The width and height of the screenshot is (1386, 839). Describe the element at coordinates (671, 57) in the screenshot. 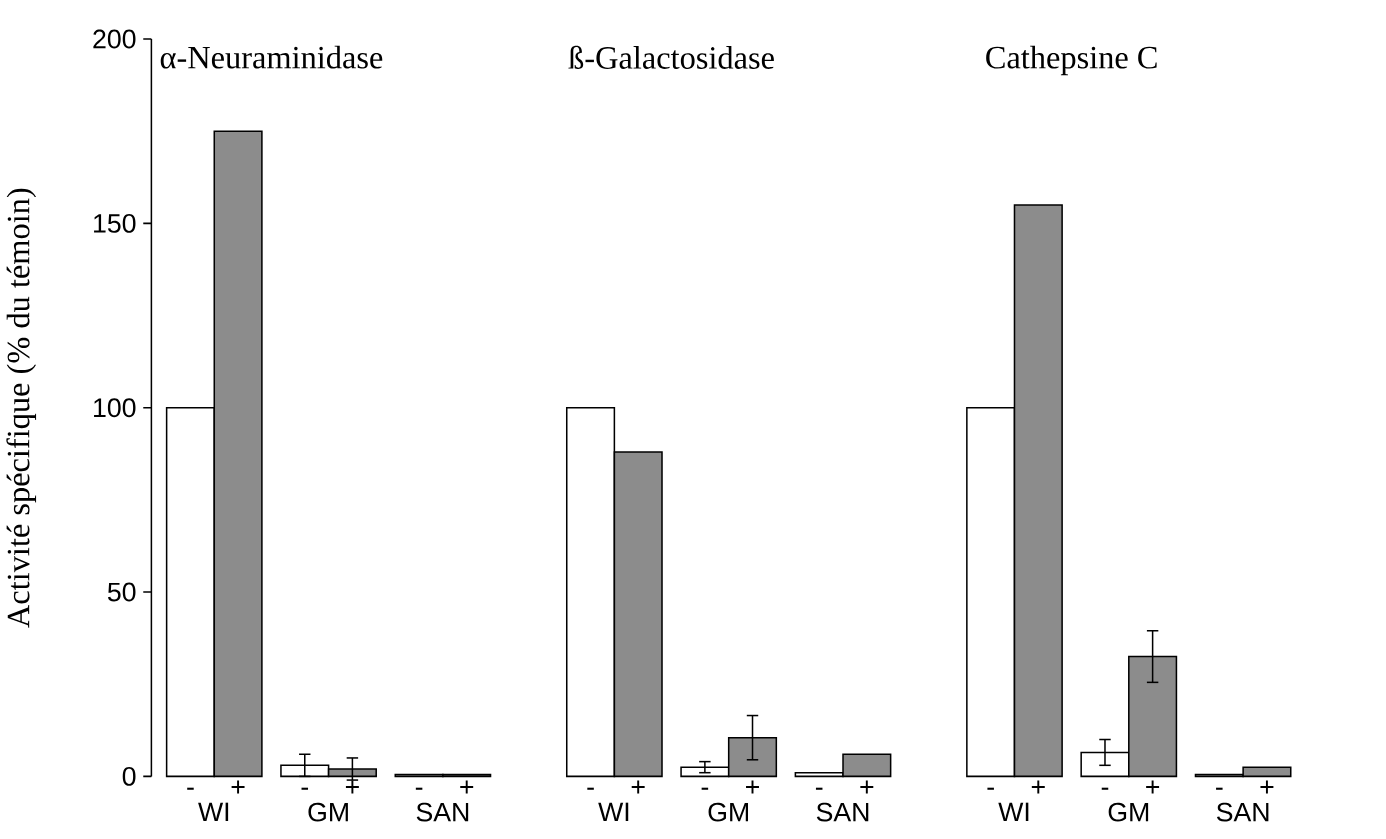

I see `annotation: ß-Galactosidase` at that location.